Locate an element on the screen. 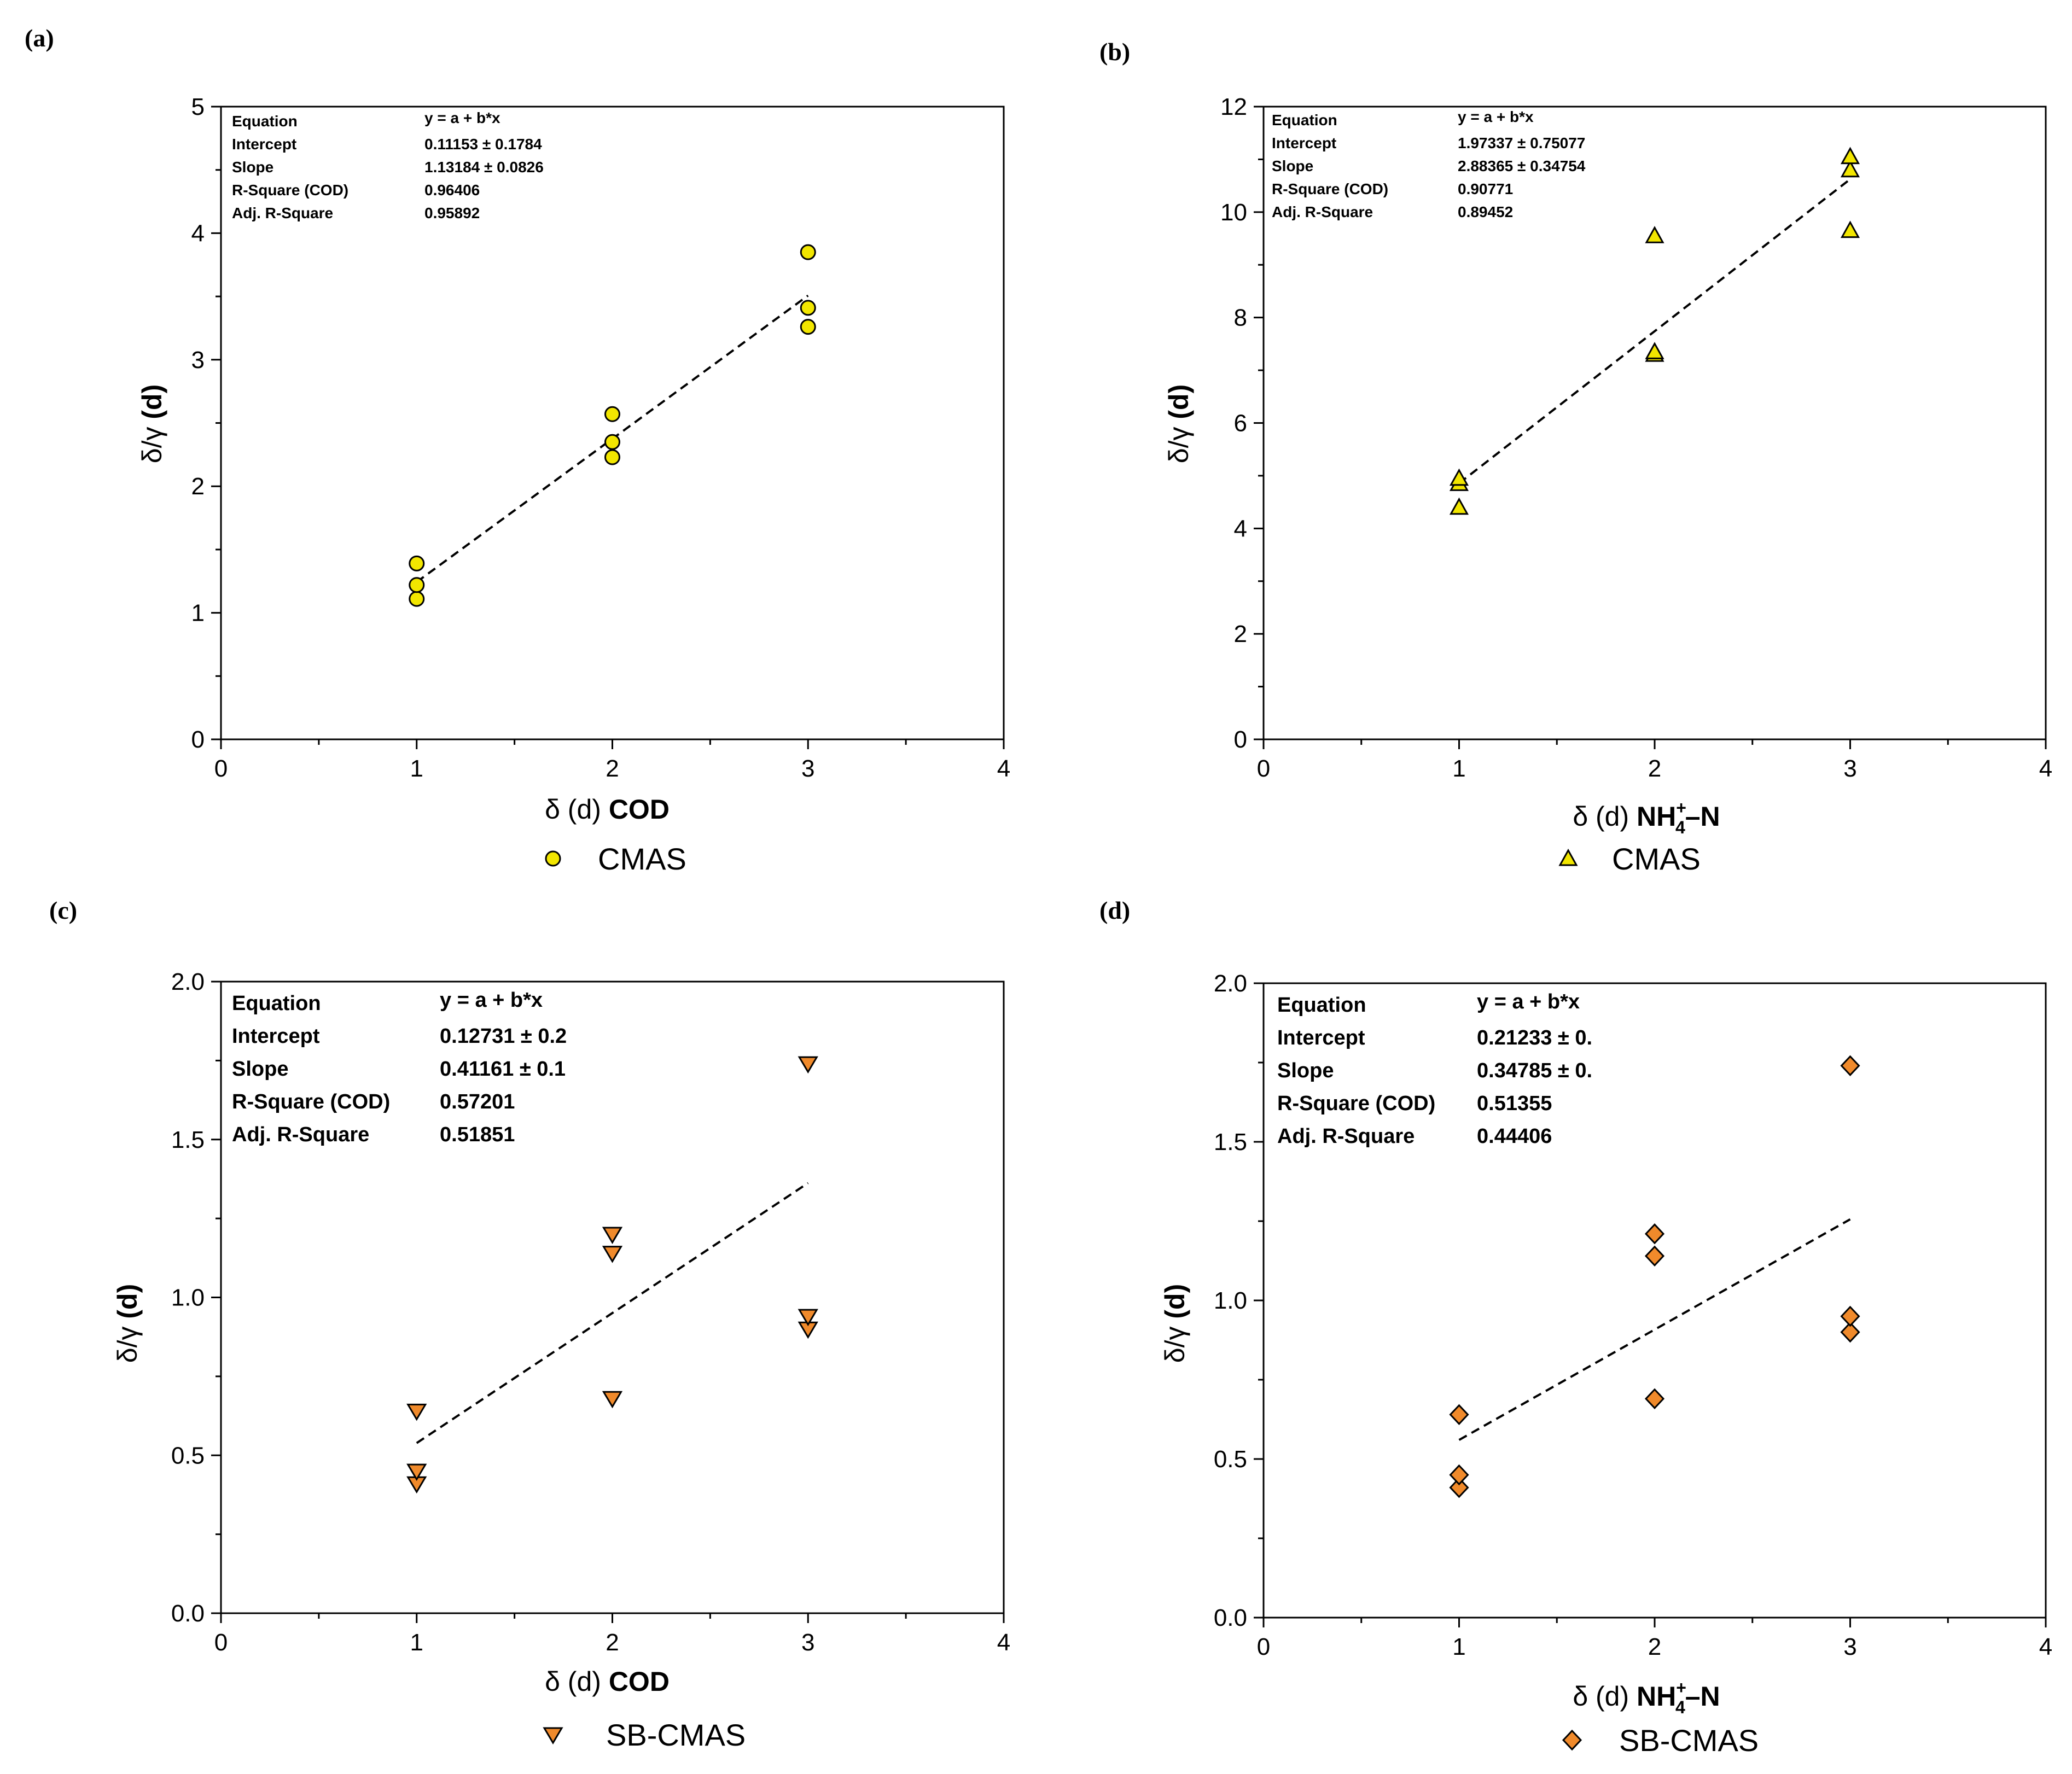 This screenshot has width=2072, height=1774. stats-value: 0.44406 is located at coordinates (1514, 1136).